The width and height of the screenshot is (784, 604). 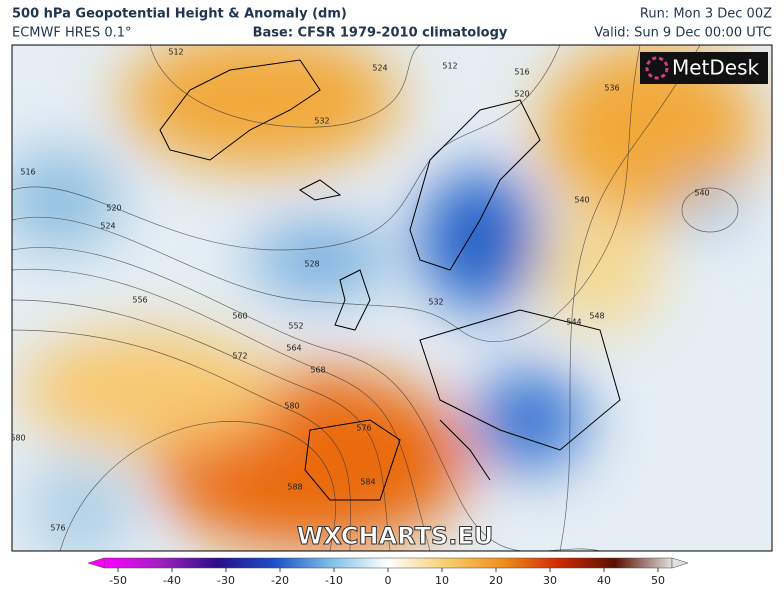 I want to click on colorbar-tick-label: 40, so click(x=604, y=580).